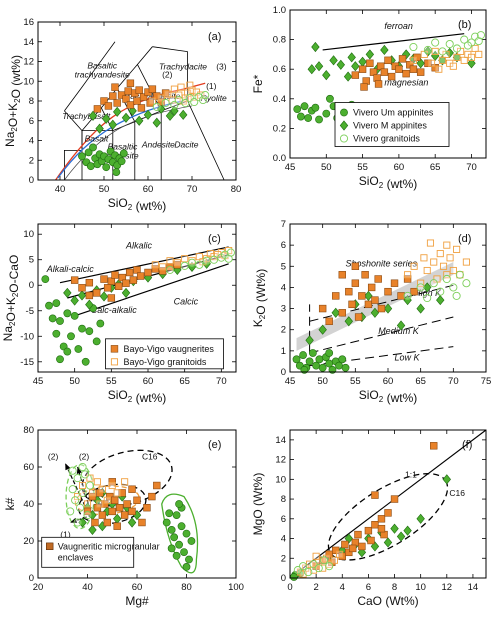 This screenshot has width=500, height=621. I want to click on panel-label: (a), so click(214, 37).